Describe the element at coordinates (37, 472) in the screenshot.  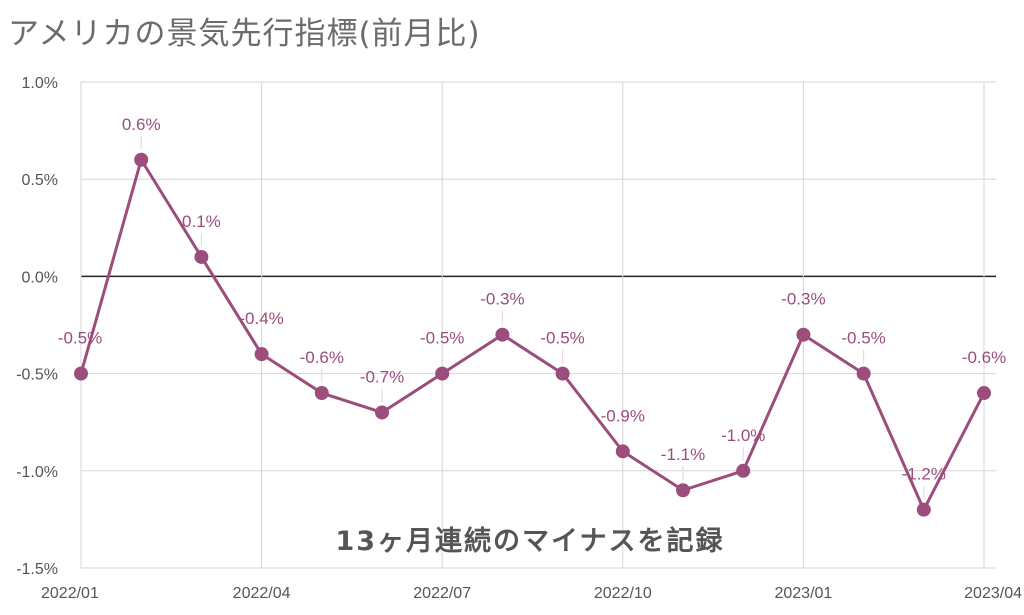
I see `y-tick-label: -1.0%` at that location.